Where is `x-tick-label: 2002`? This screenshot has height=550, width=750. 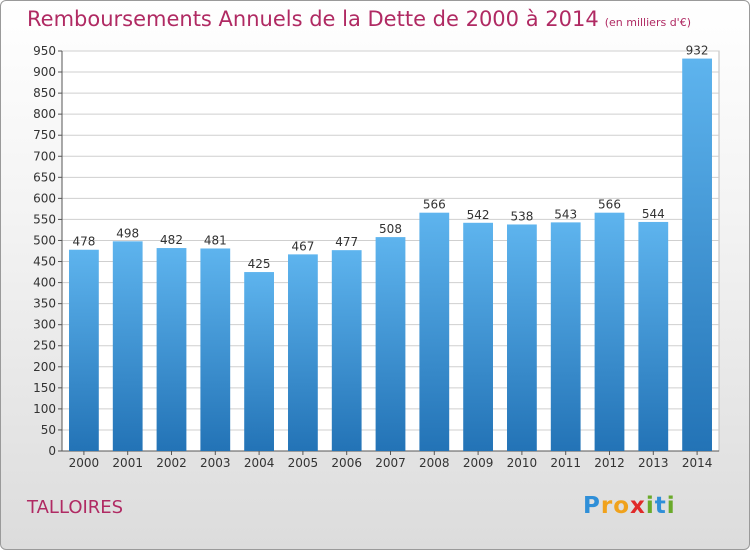
x-tick-label: 2002 is located at coordinates (171, 463).